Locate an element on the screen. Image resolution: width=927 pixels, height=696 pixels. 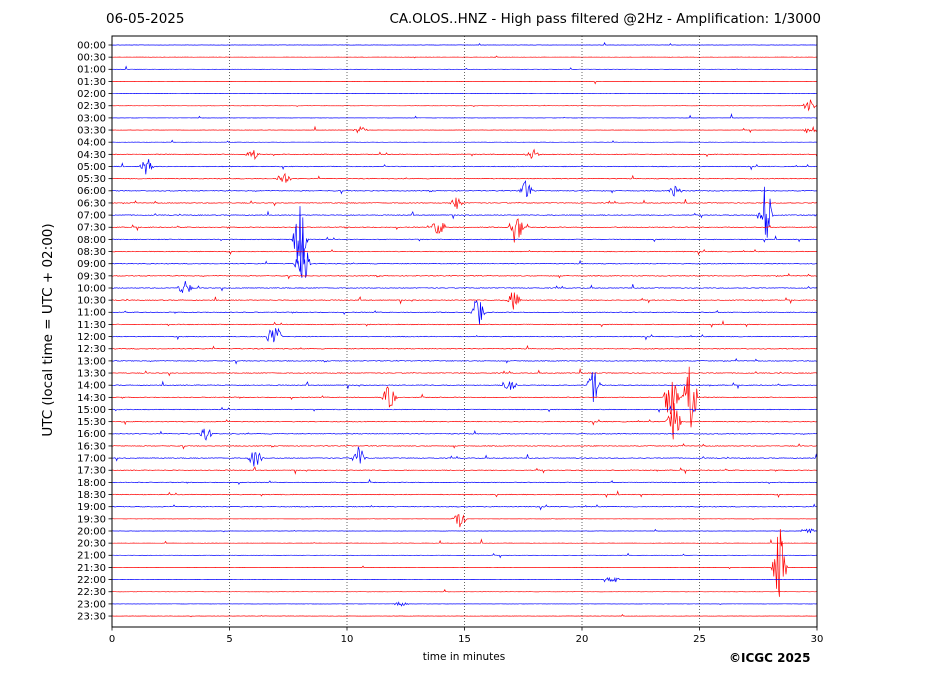
y-tick-label: 00:00 is located at coordinates (91, 45).